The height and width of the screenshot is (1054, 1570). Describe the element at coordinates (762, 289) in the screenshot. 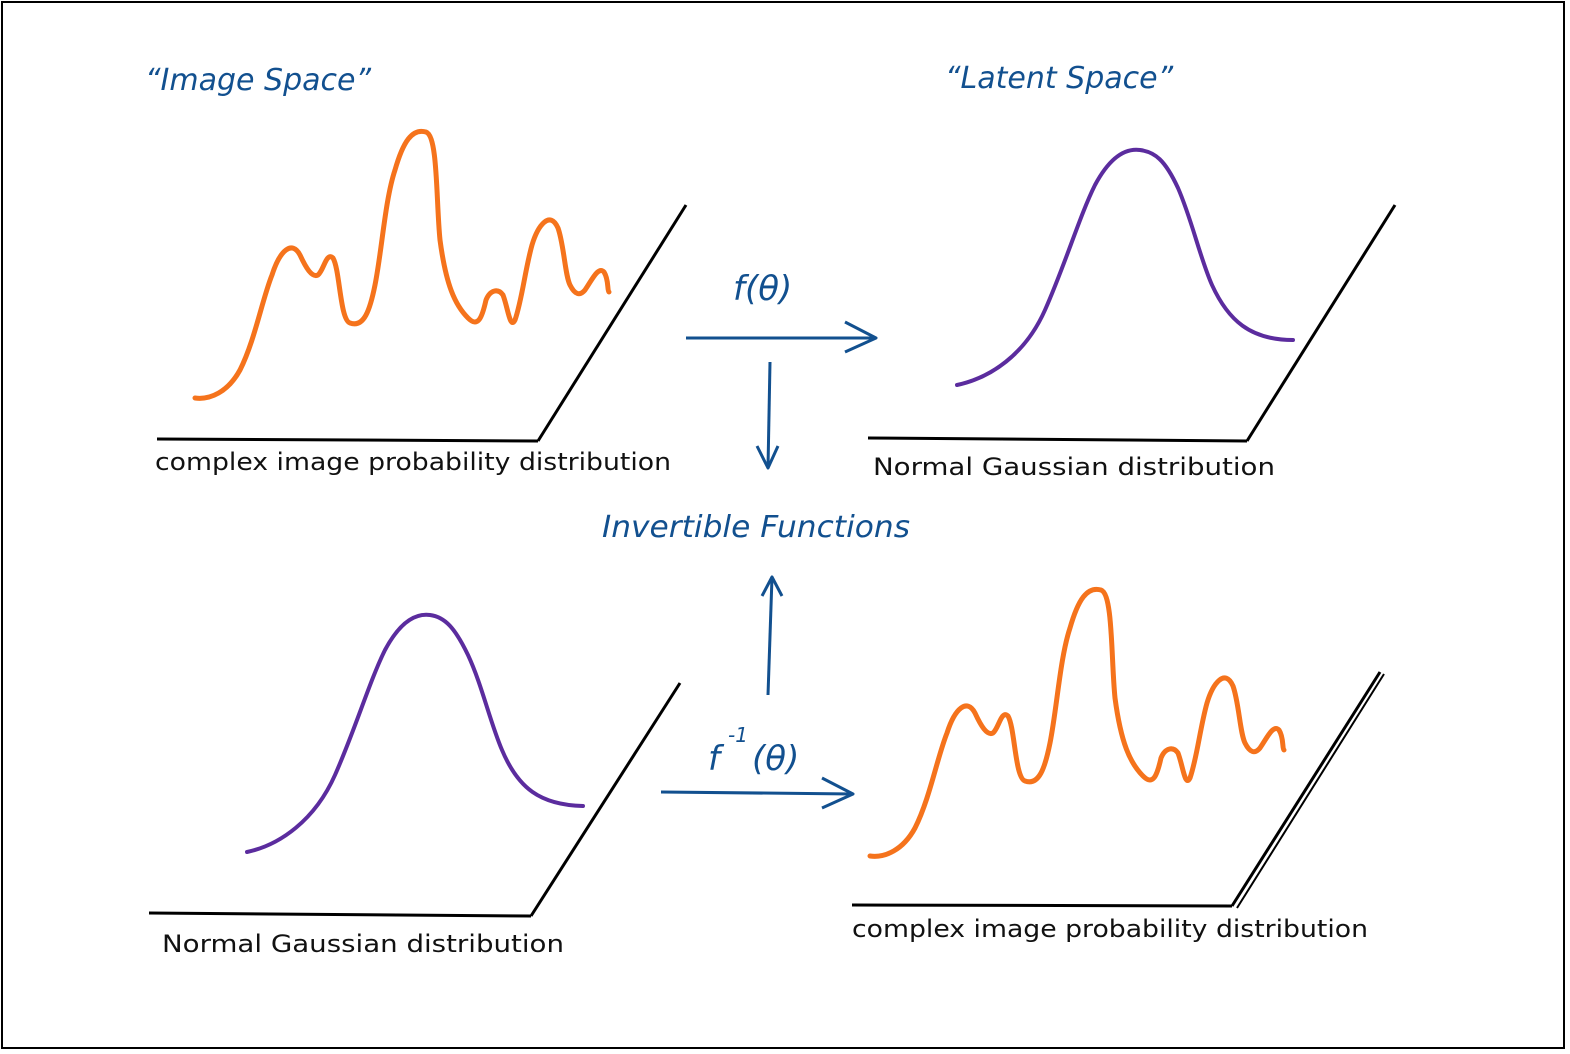

I see `forward-function-label: f(θ)` at that location.